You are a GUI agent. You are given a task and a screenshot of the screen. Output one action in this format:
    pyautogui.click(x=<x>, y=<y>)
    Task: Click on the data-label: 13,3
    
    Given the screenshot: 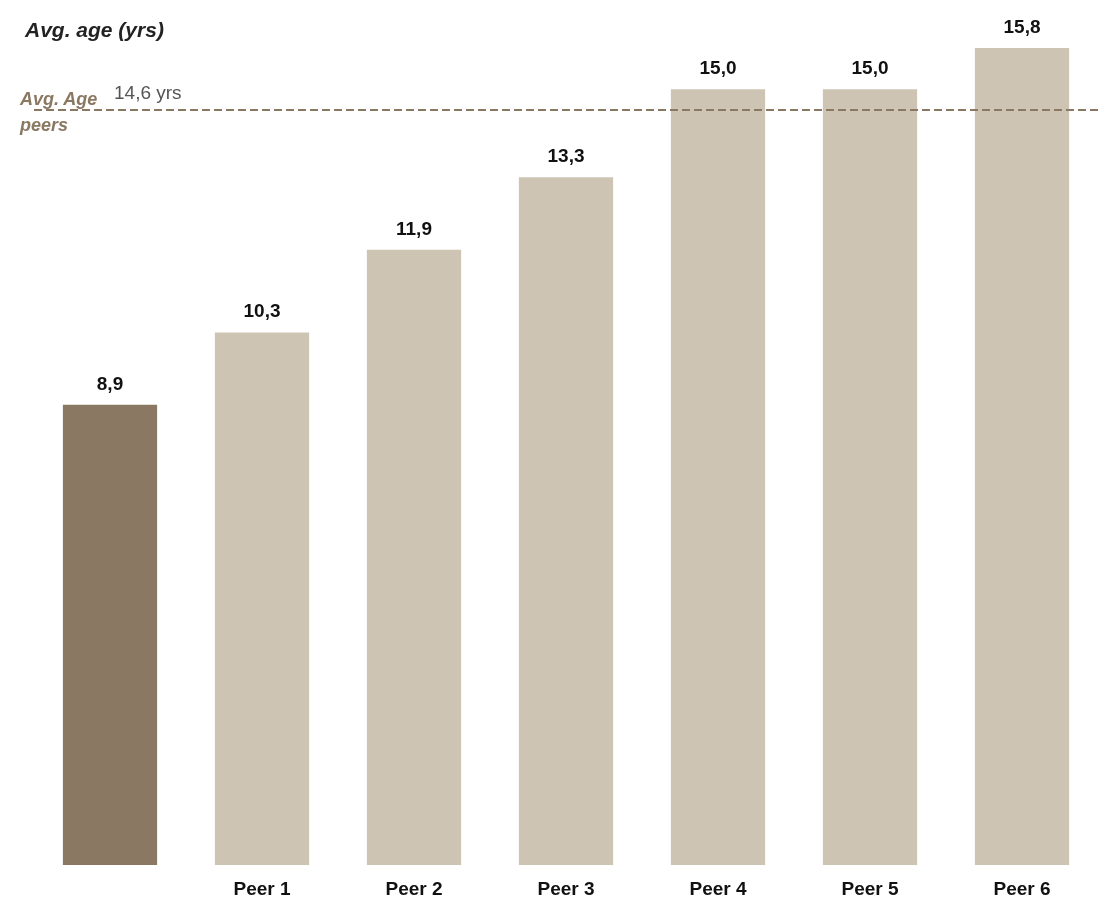 What is the action you would take?
    pyautogui.click(x=566, y=156)
    